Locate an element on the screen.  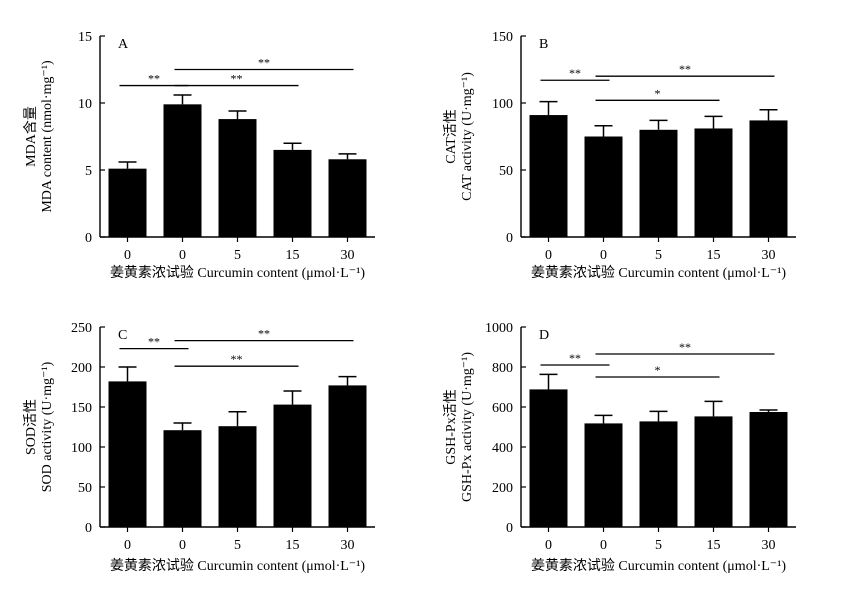
panel-letter: B is located at coordinates (543, 44).